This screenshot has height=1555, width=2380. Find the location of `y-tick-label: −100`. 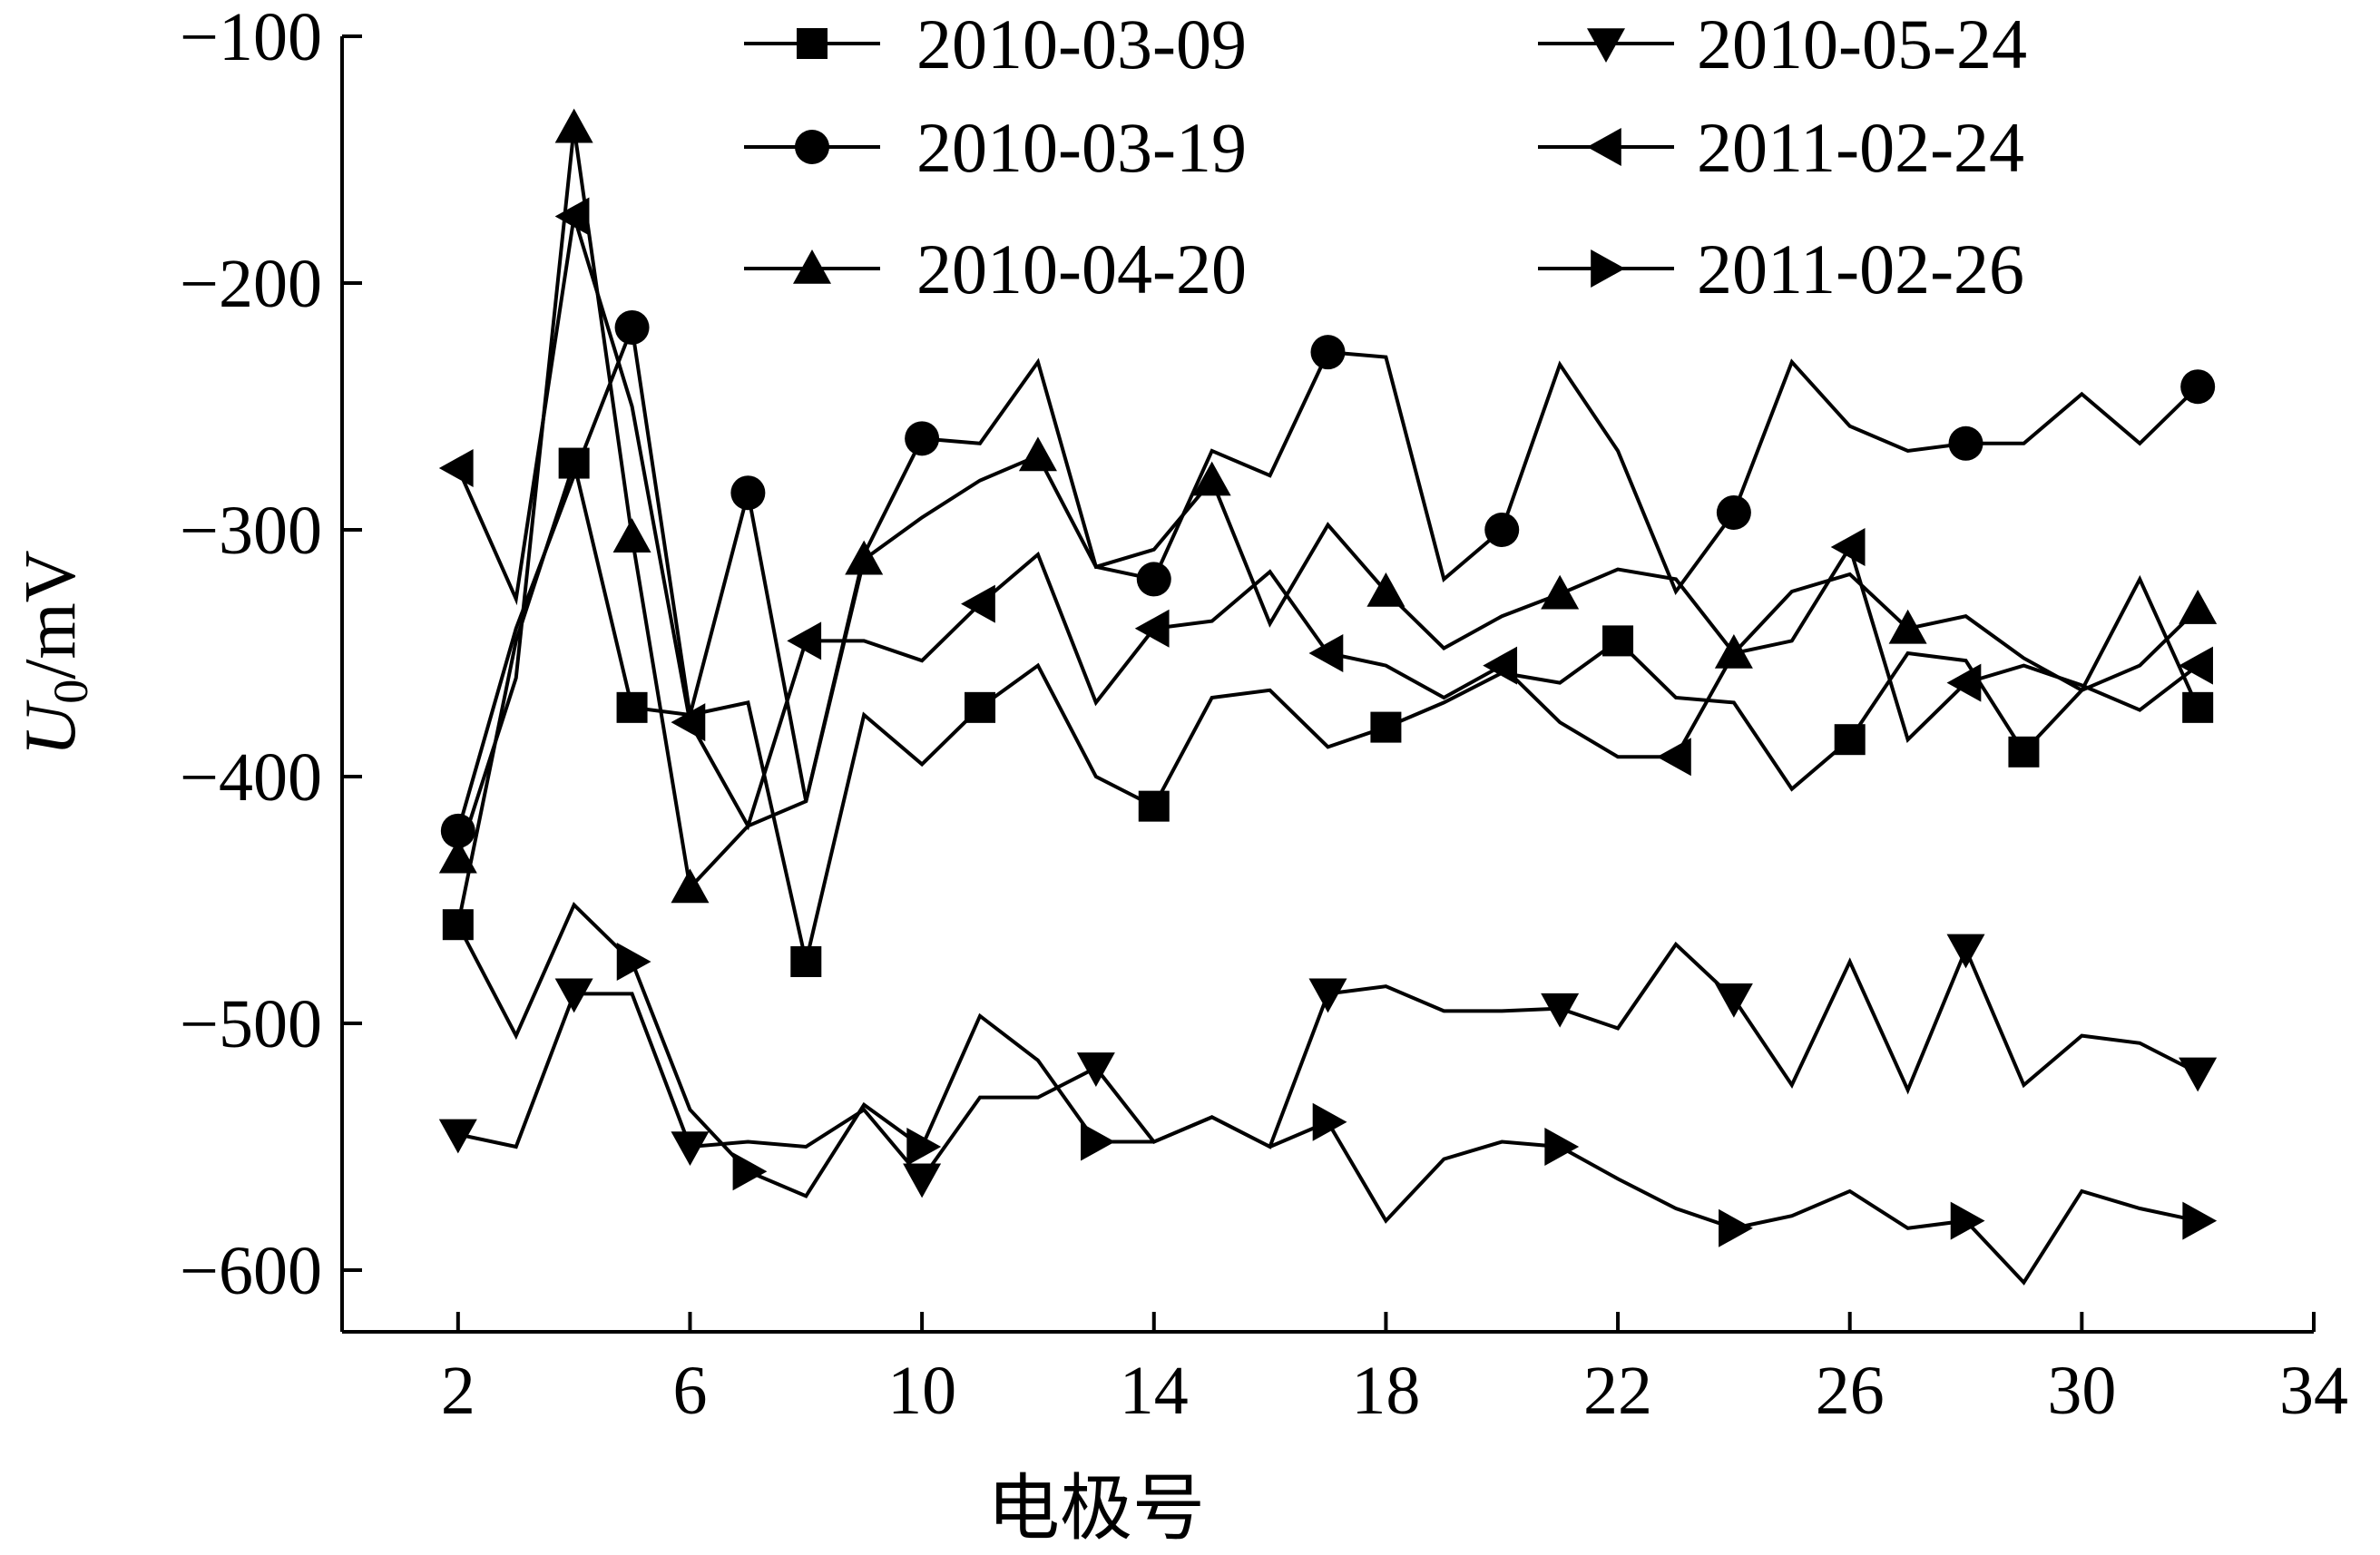

y-tick-label: −100 is located at coordinates (251, 37).